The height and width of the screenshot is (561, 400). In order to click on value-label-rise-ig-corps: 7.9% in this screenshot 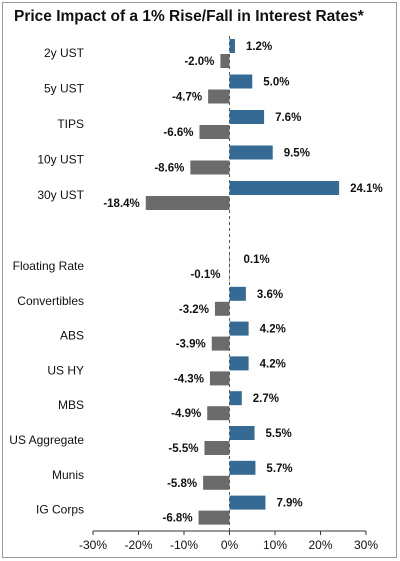, I will do `click(289, 504)`.